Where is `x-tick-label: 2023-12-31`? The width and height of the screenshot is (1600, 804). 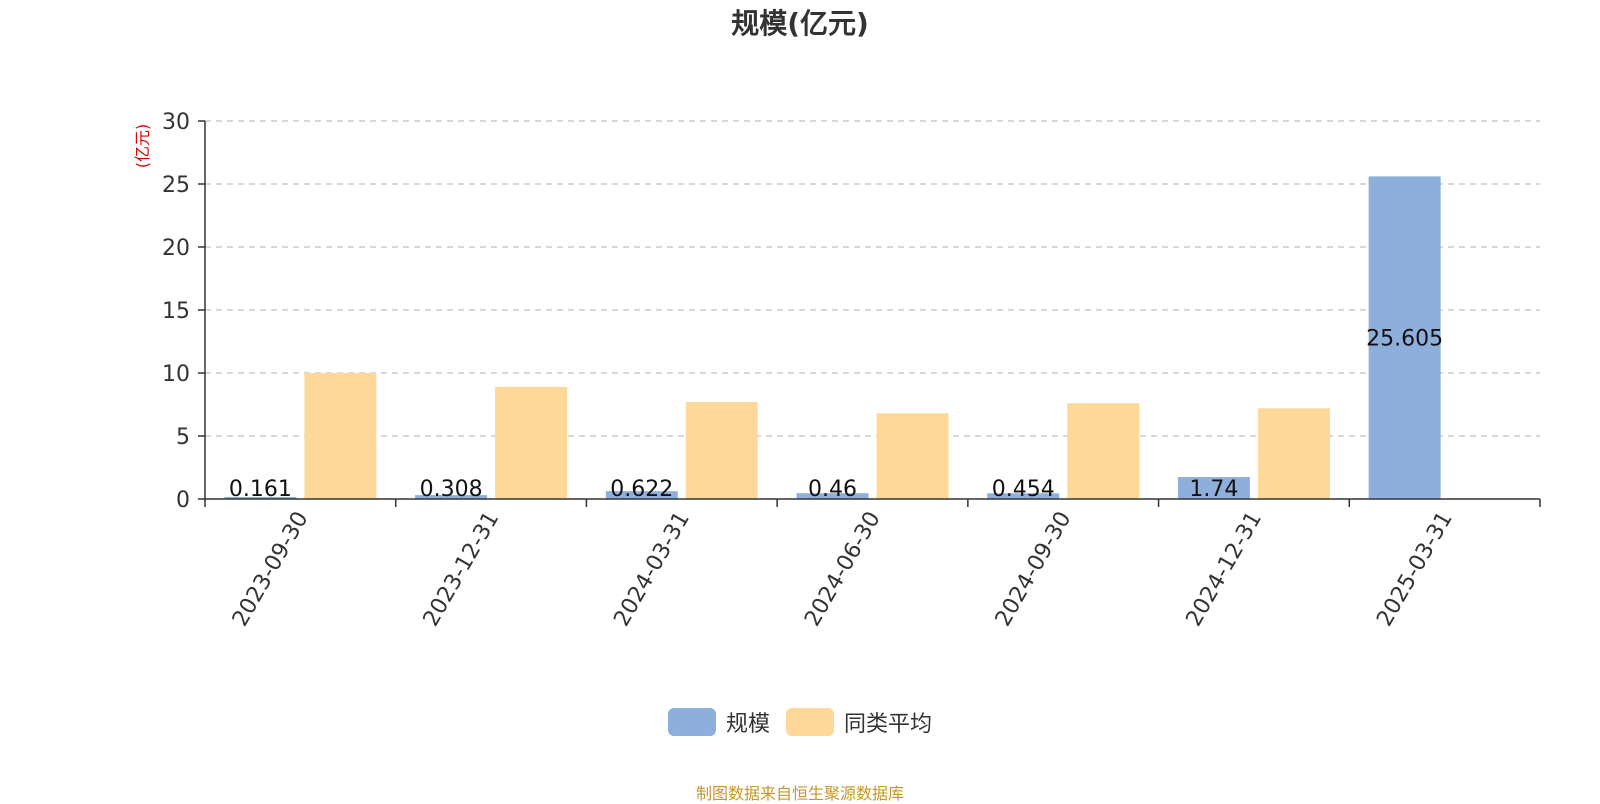
x-tick-label: 2023-12-31 is located at coordinates (462, 569).